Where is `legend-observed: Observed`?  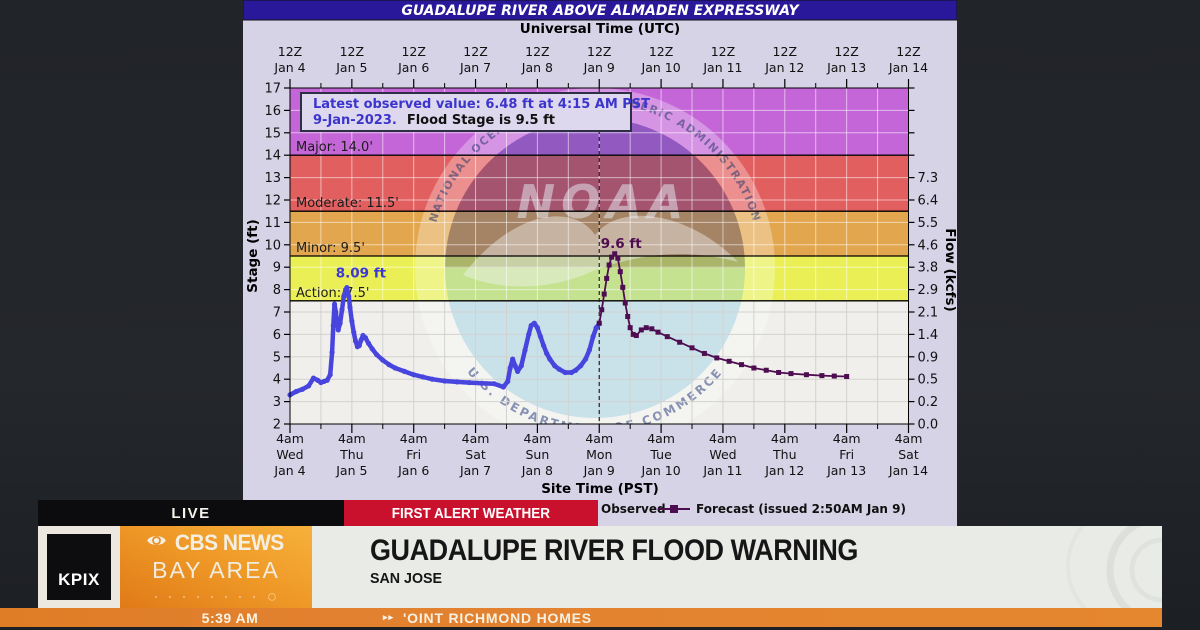 legend-observed: Observed is located at coordinates (633, 509).